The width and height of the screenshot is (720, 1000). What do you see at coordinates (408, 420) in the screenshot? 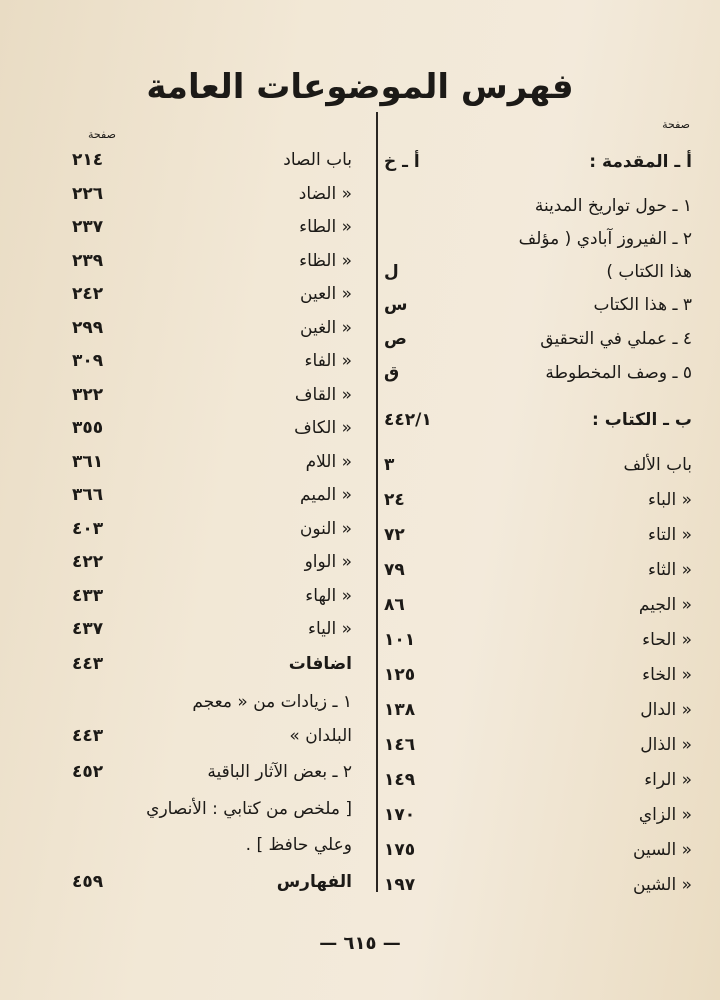
I see `toc-entry-page: ٤٤٢/١` at bounding box center [408, 420].